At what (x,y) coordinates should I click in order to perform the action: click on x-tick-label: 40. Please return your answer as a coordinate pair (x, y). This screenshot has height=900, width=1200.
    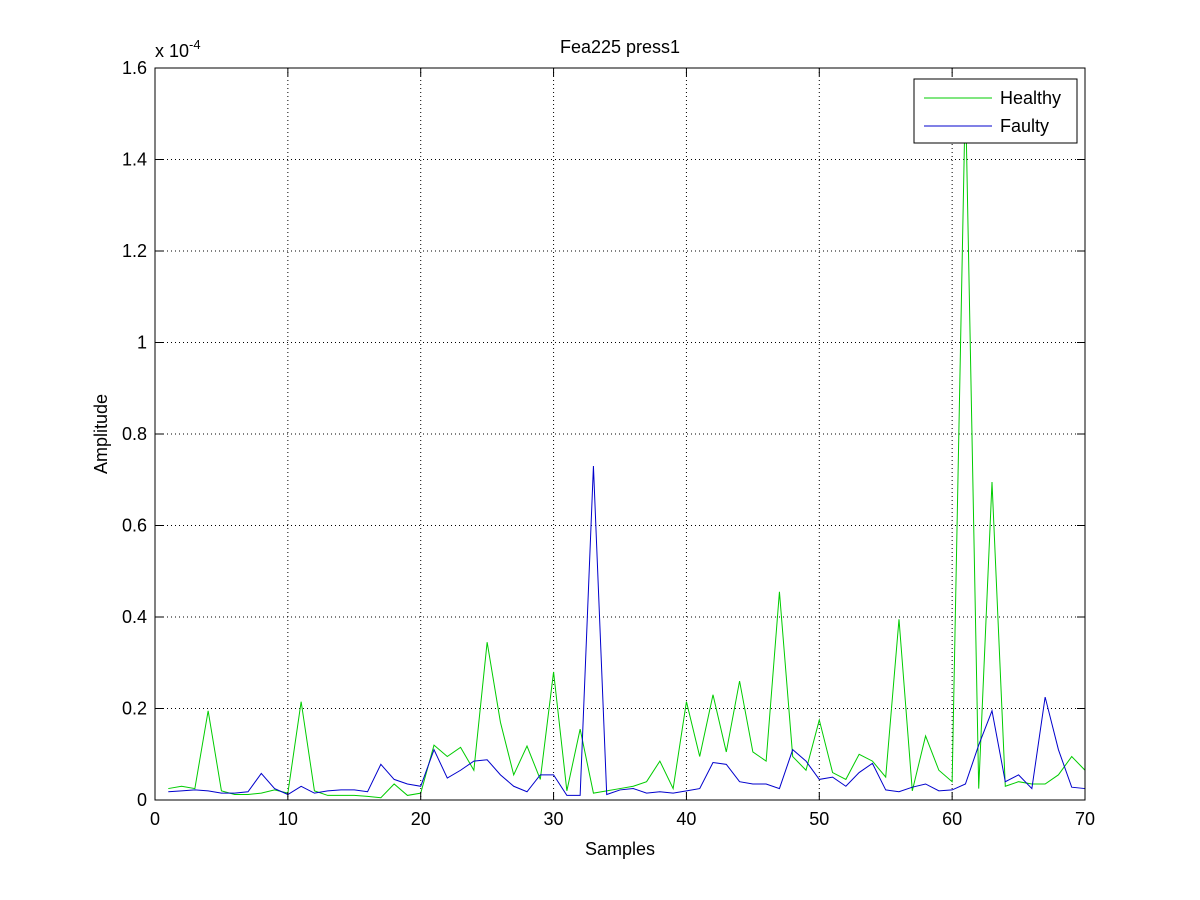
    Looking at the image, I should click on (686, 819).